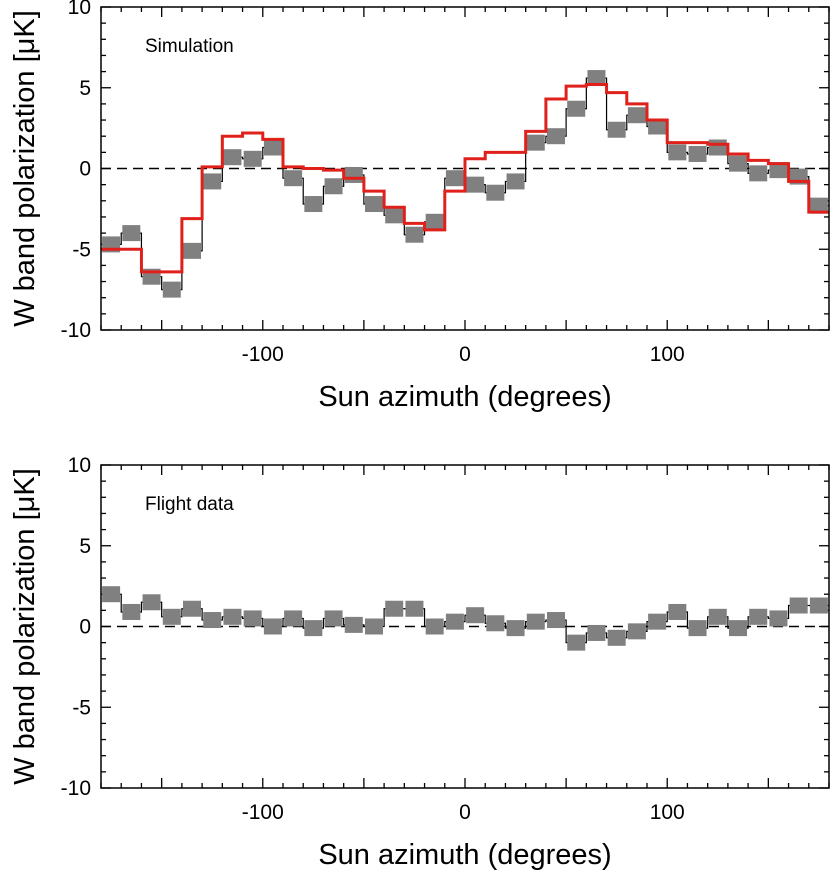  Describe the element at coordinates (81, 707) in the screenshot. I see `flight-y-tick-label: -5` at that location.